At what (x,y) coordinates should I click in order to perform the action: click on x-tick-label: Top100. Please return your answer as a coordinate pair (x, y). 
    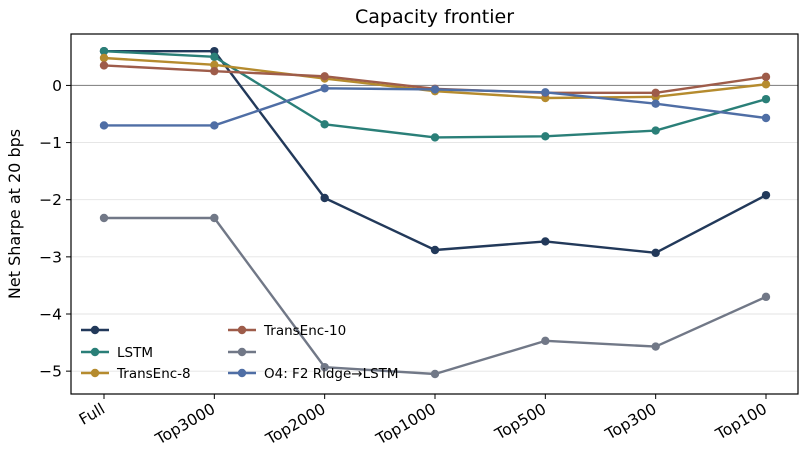
    Looking at the image, I should click on (741, 422).